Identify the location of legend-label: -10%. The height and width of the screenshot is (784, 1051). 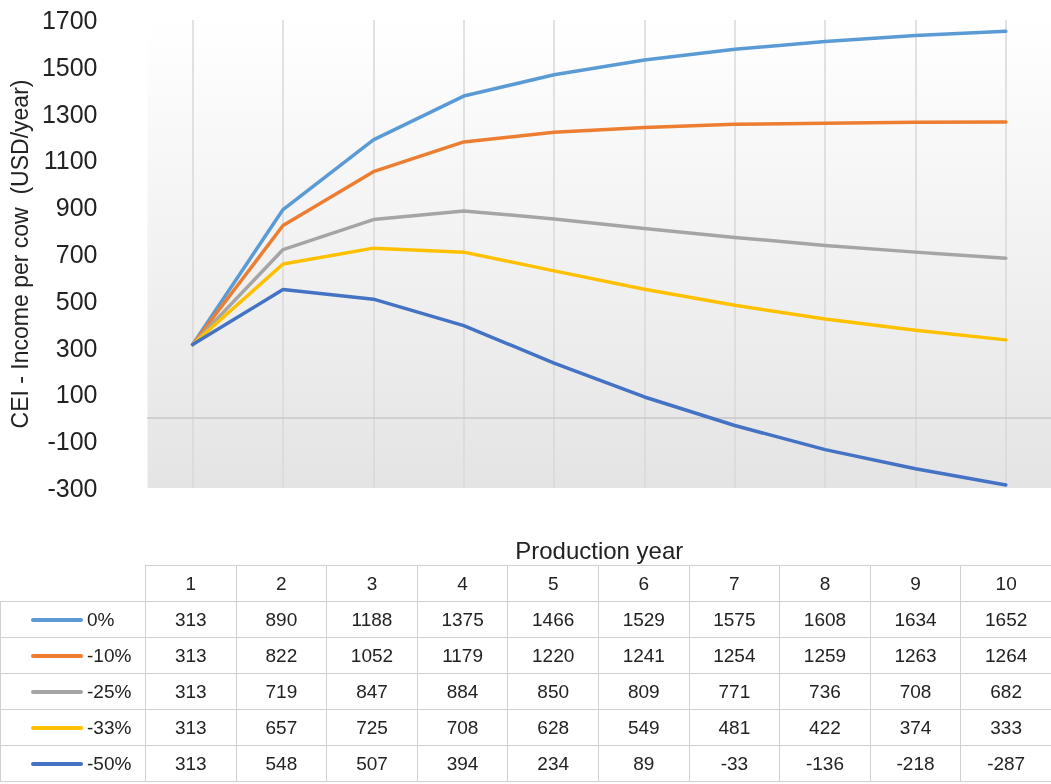
(109, 655).